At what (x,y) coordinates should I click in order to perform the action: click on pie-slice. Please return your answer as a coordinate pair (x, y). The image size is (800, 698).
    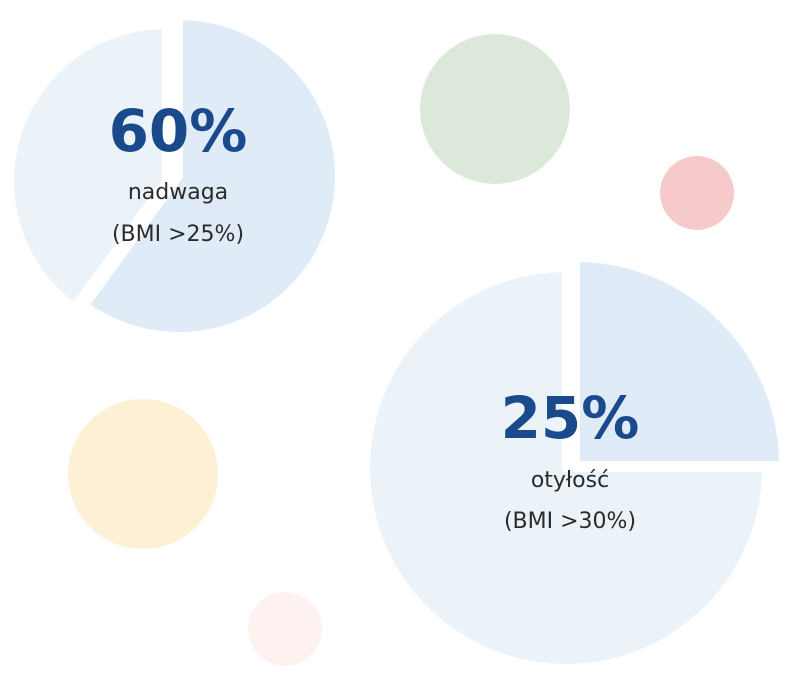
    Looking at the image, I should click on (679, 361).